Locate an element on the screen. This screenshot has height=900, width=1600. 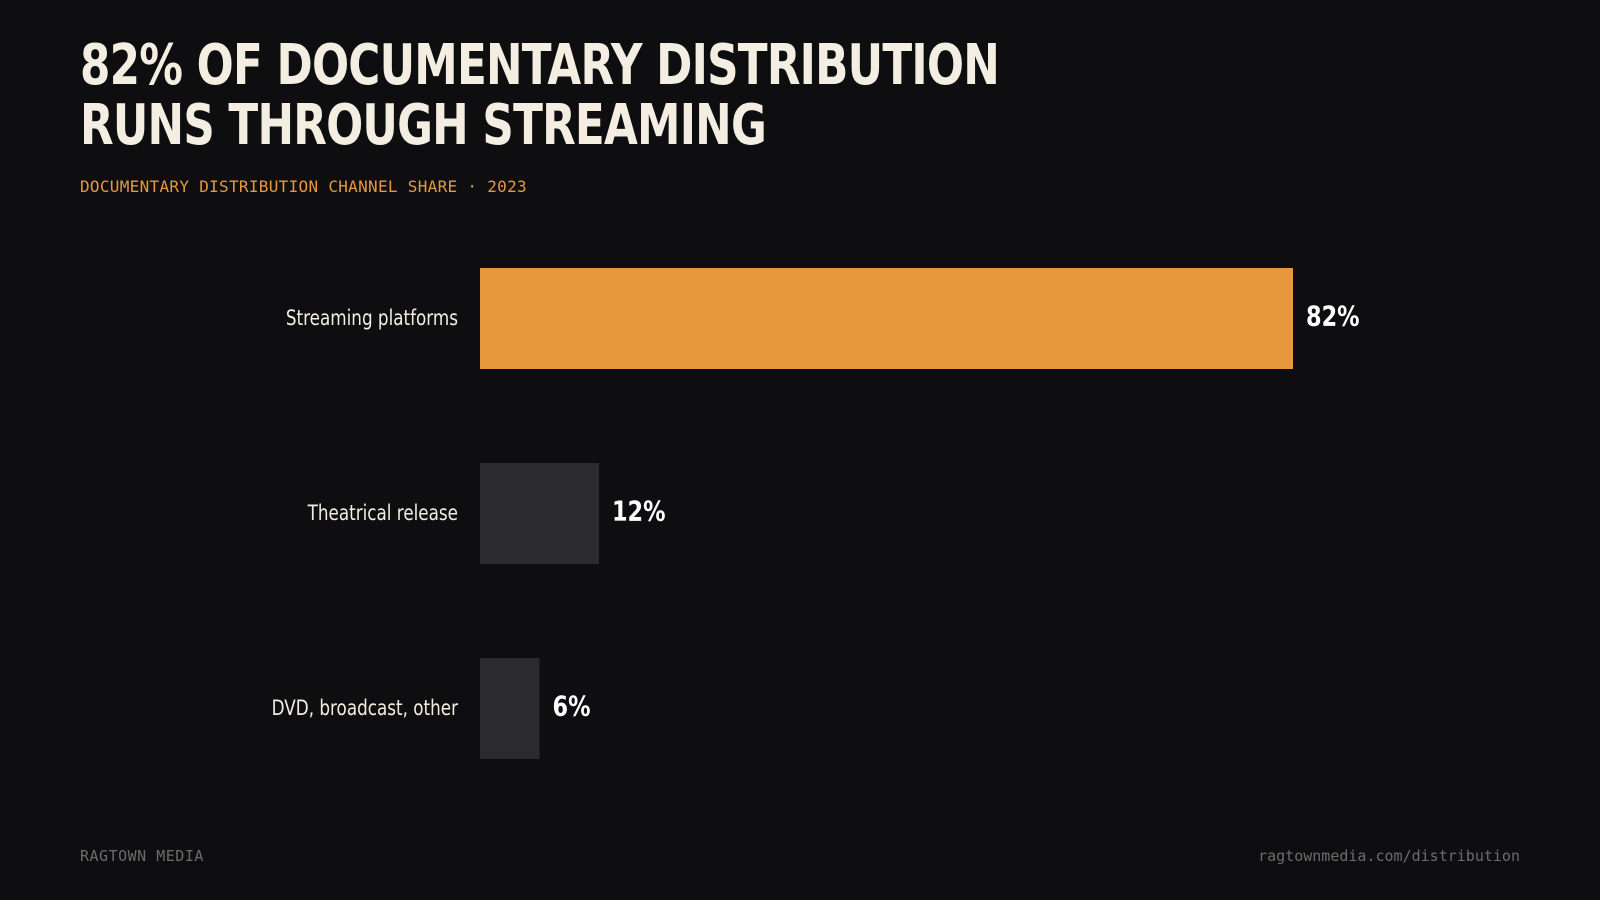
footer-url: ragtownmedia.com/distribution is located at coordinates (1389, 856).